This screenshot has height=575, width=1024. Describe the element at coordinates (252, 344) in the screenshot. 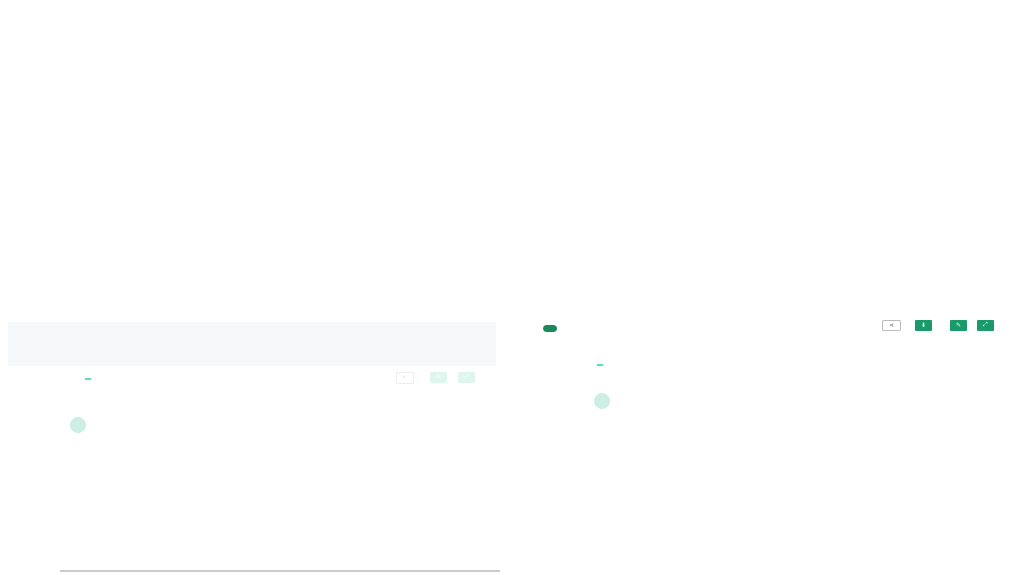

I see `skew-header` at that location.